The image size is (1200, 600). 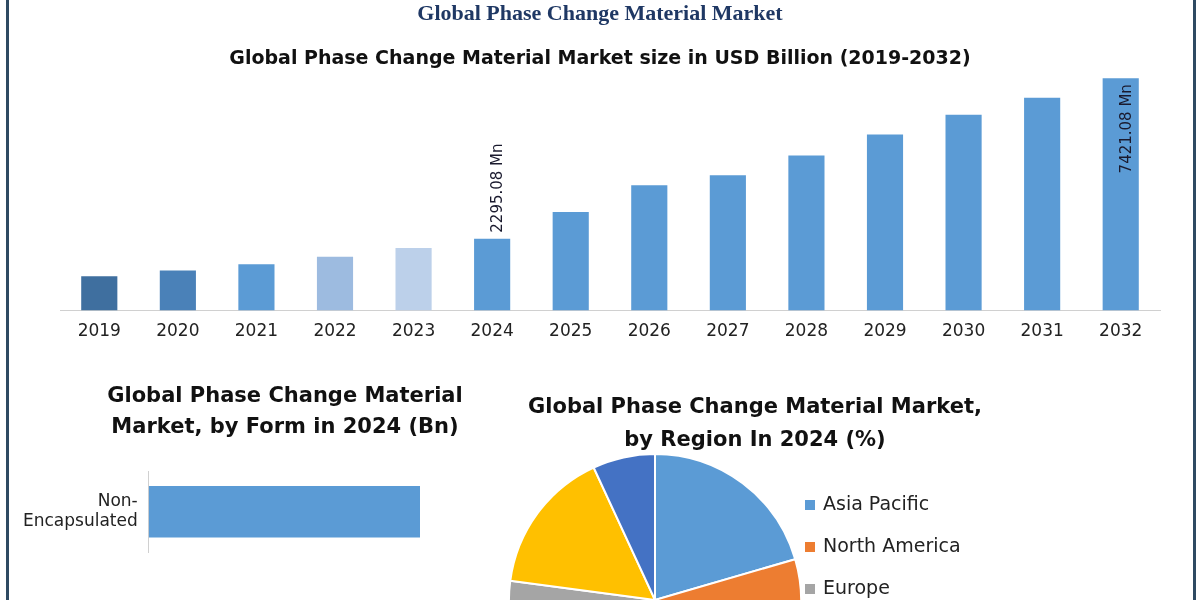 I want to click on legend-label: Europe, so click(x=856, y=587).